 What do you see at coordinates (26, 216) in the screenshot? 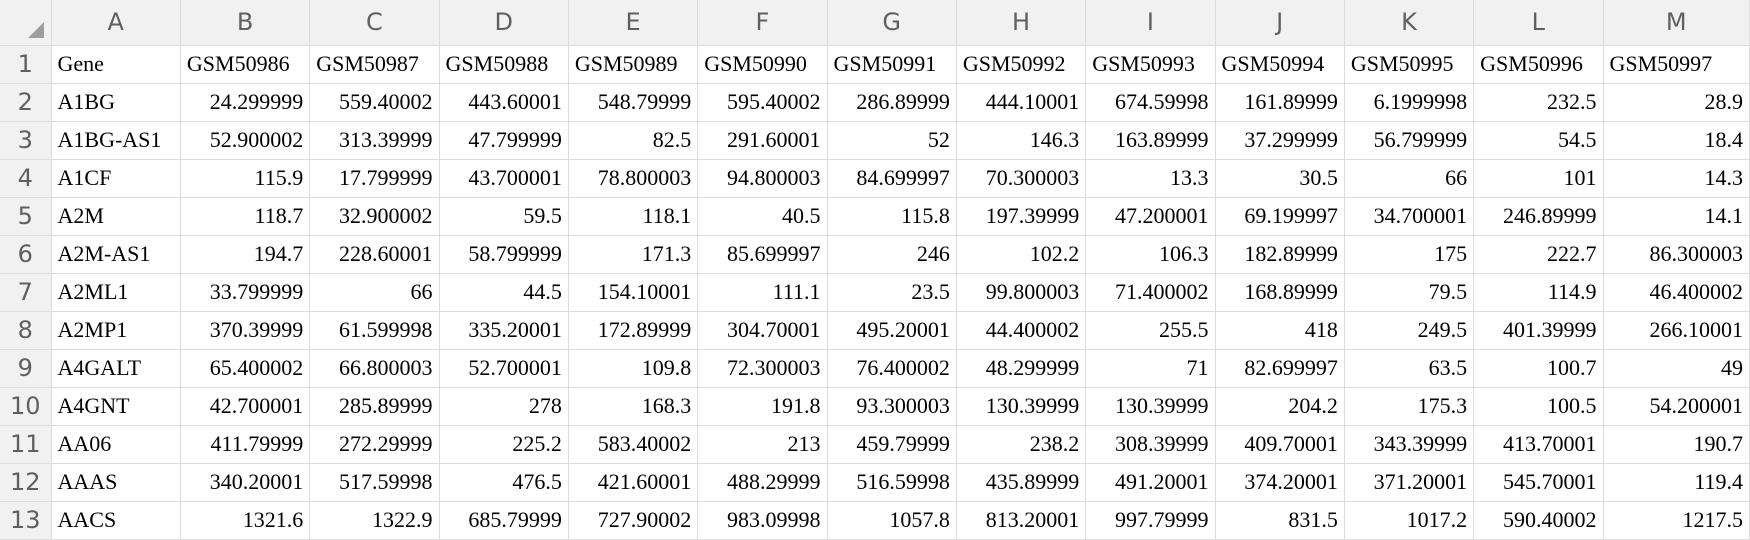
I see `row-header: 5` at bounding box center [26, 216].